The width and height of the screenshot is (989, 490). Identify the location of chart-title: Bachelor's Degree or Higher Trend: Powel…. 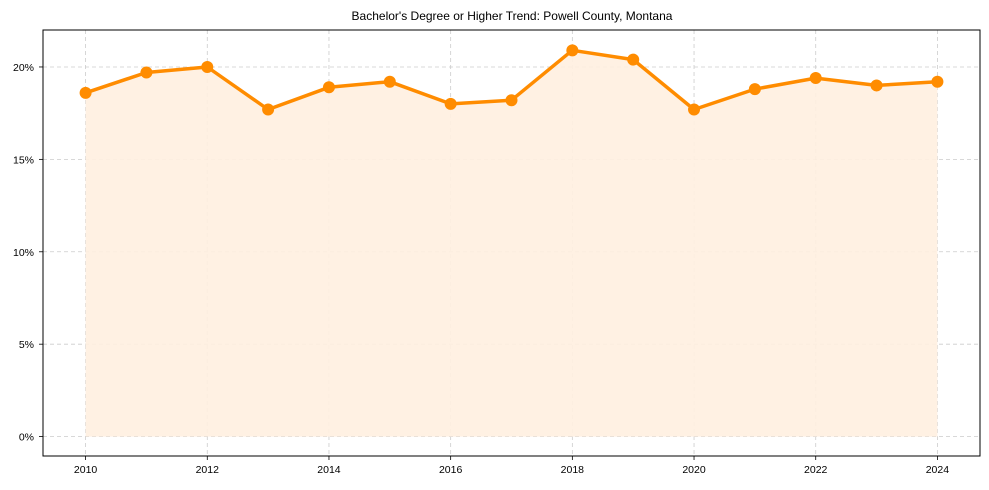
(512, 16).